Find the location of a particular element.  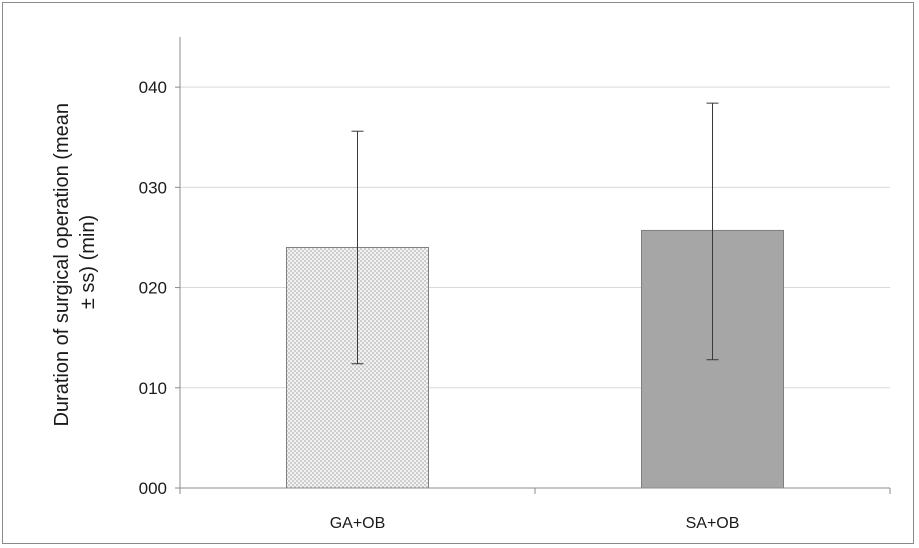

y-axis-title-line1: Duration of surgical operation (mean is located at coordinates (62, 265).